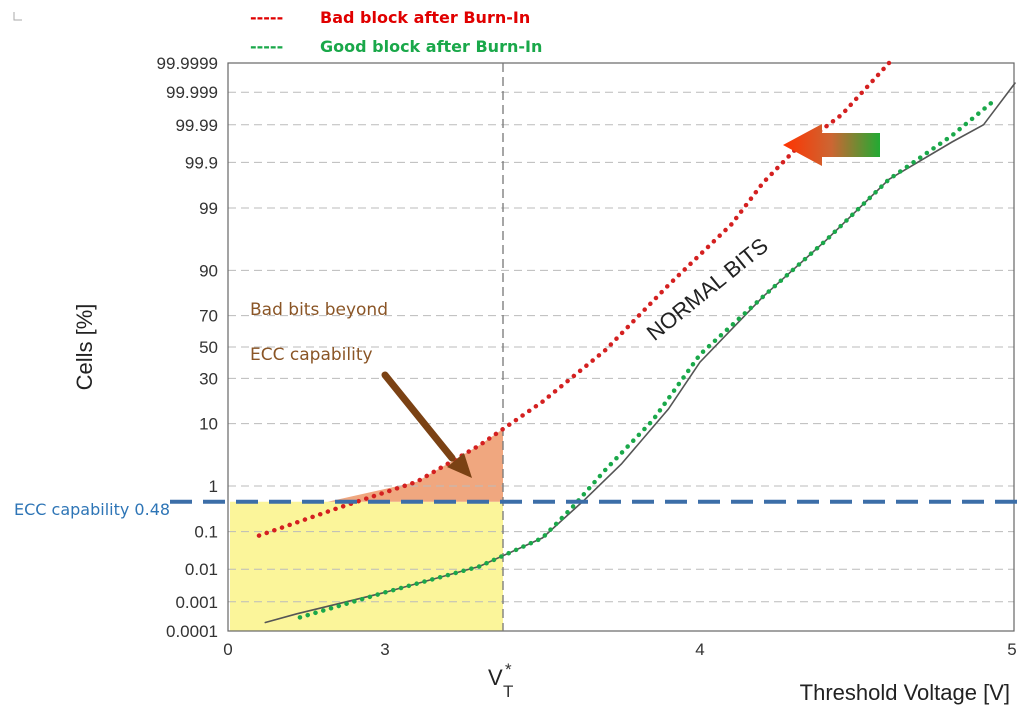  What do you see at coordinates (495, 677) in the screenshot?
I see `vt-label-main: V` at bounding box center [495, 677].